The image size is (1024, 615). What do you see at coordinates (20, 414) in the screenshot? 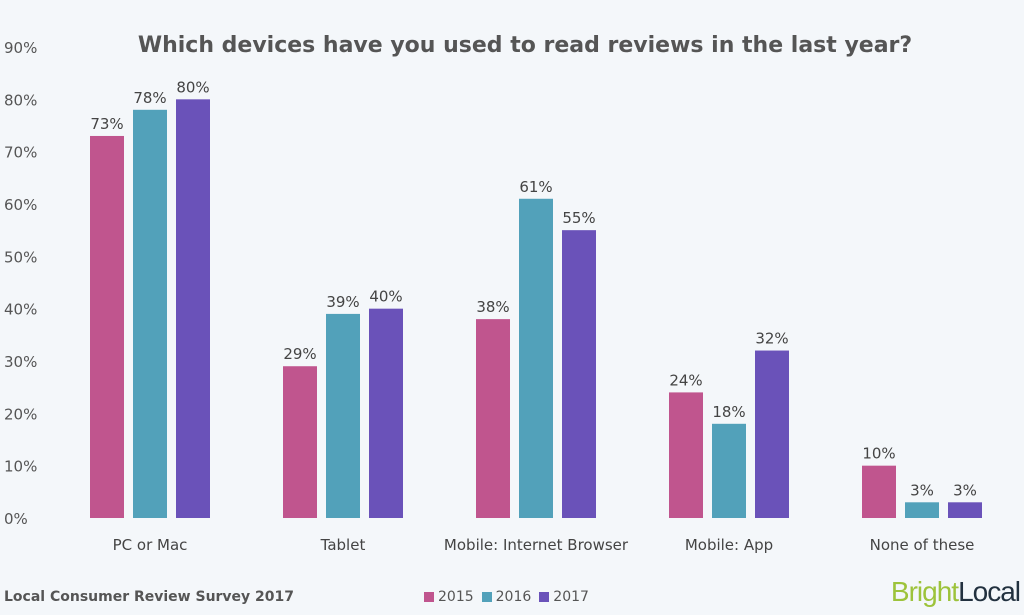
I see `y-tick-label: 20%` at bounding box center [20, 414].